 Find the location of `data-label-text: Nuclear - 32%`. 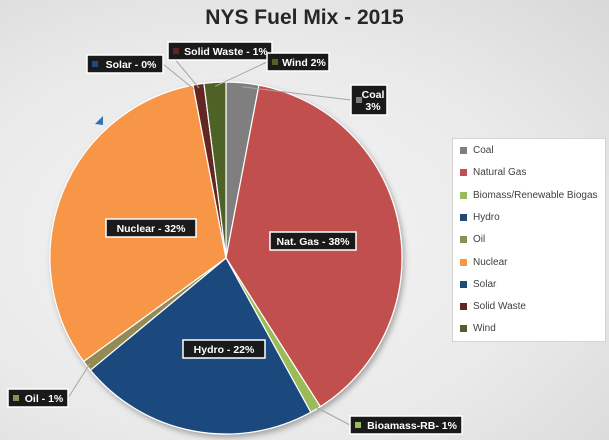

data-label-text: Nuclear - 32% is located at coordinates (152, 229).